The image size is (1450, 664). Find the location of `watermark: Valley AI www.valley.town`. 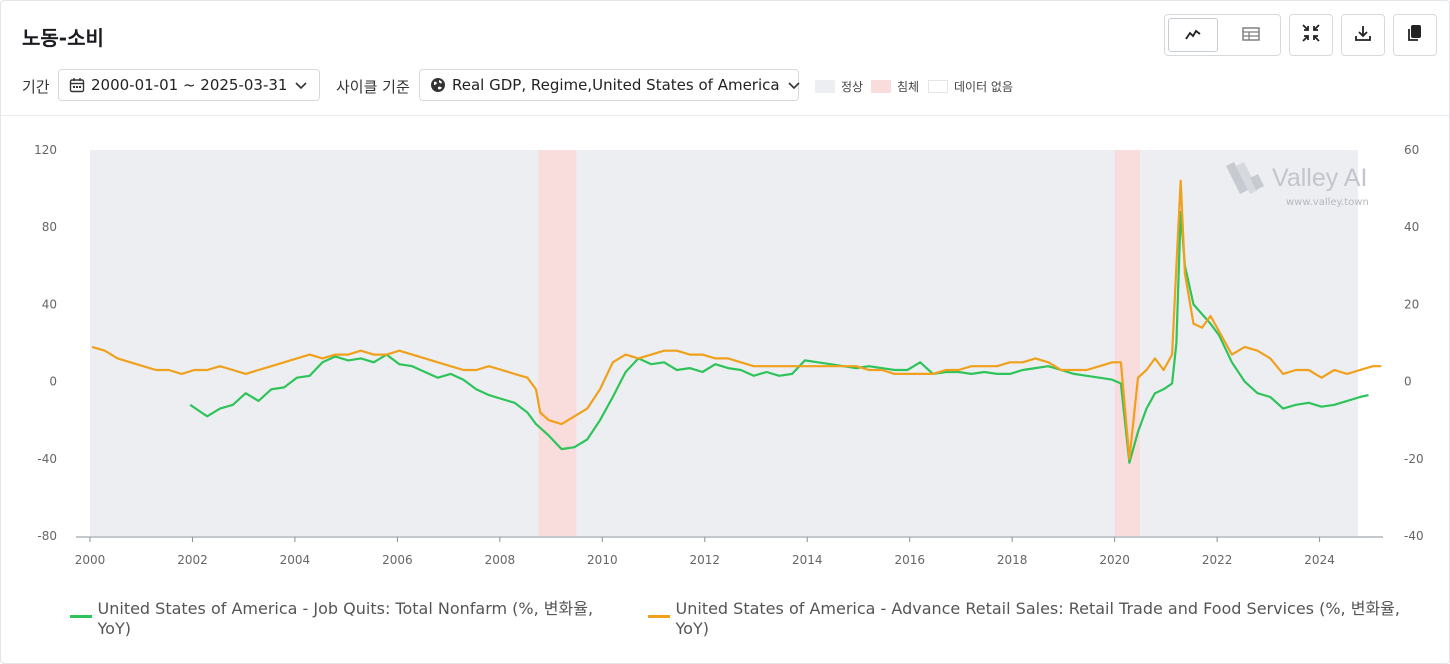

watermark: Valley AI www.valley.town is located at coordinates (1297, 185).